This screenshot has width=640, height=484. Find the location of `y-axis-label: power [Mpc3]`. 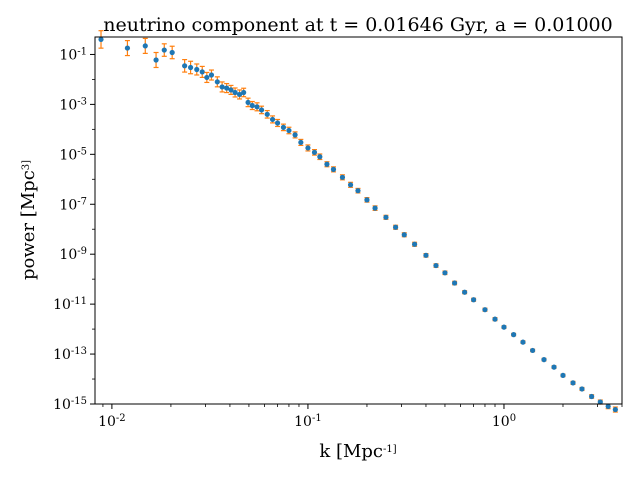

y-axis-label: power [Mpc3] is located at coordinates (28, 220).